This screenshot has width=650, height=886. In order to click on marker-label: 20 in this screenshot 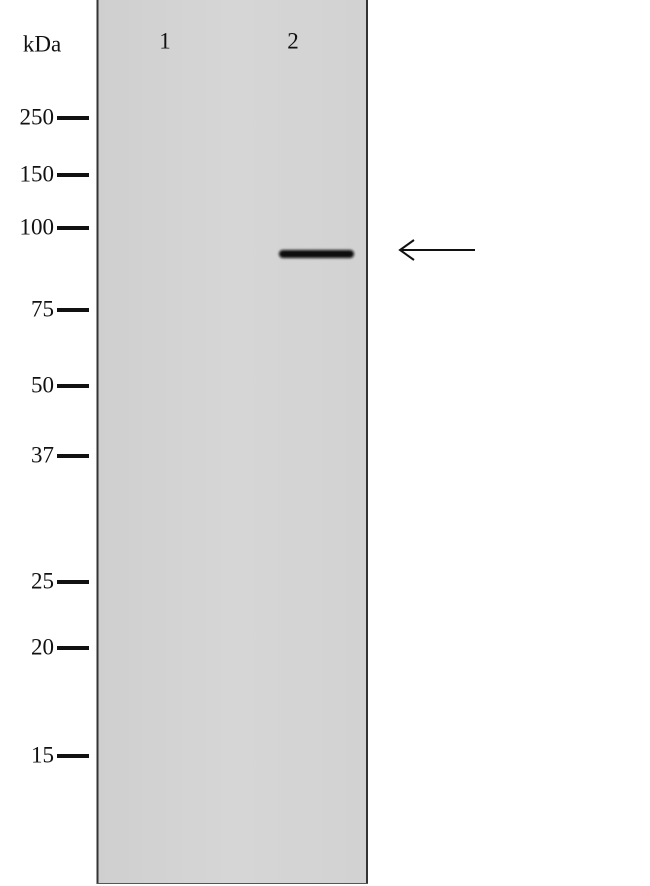, I will do `click(42, 646)`.